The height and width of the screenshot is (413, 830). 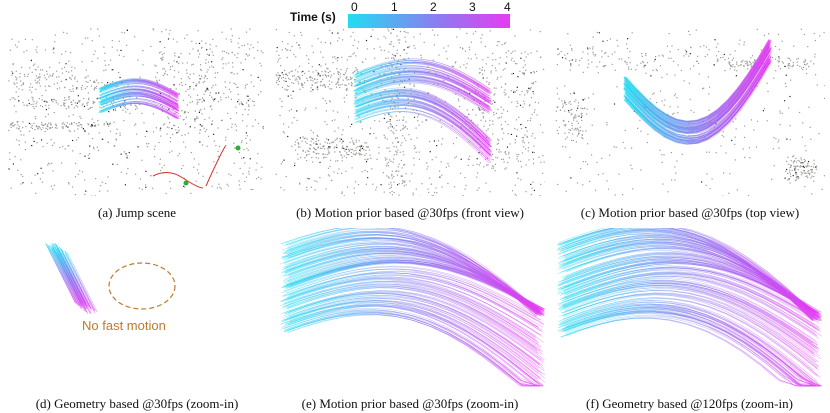 What do you see at coordinates (507, 7) in the screenshot?
I see `colorbar-tick: 4` at bounding box center [507, 7].